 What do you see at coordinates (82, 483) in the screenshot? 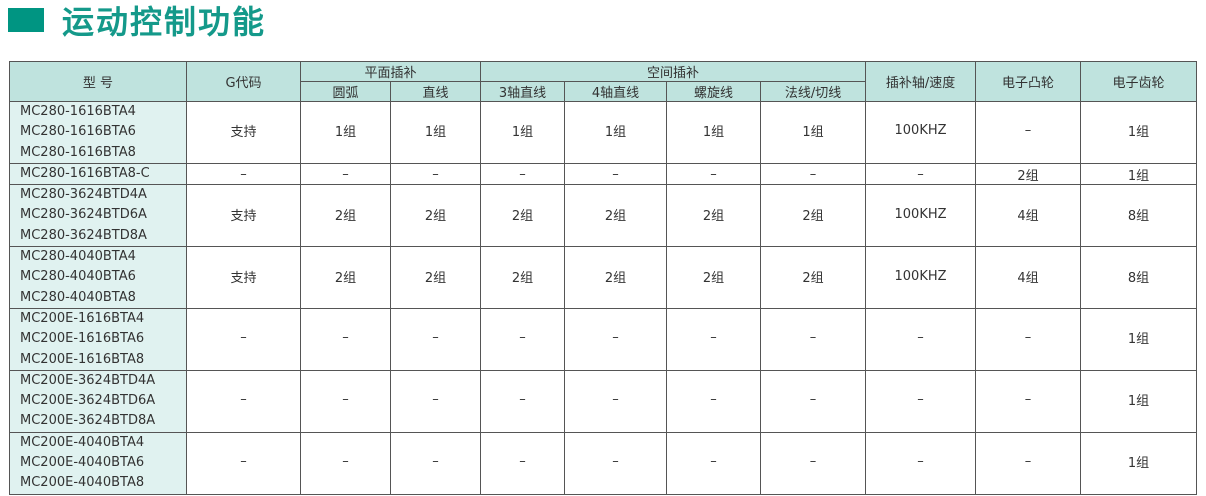
I see `model-name: MC200E-4040BTA8` at bounding box center [82, 483].